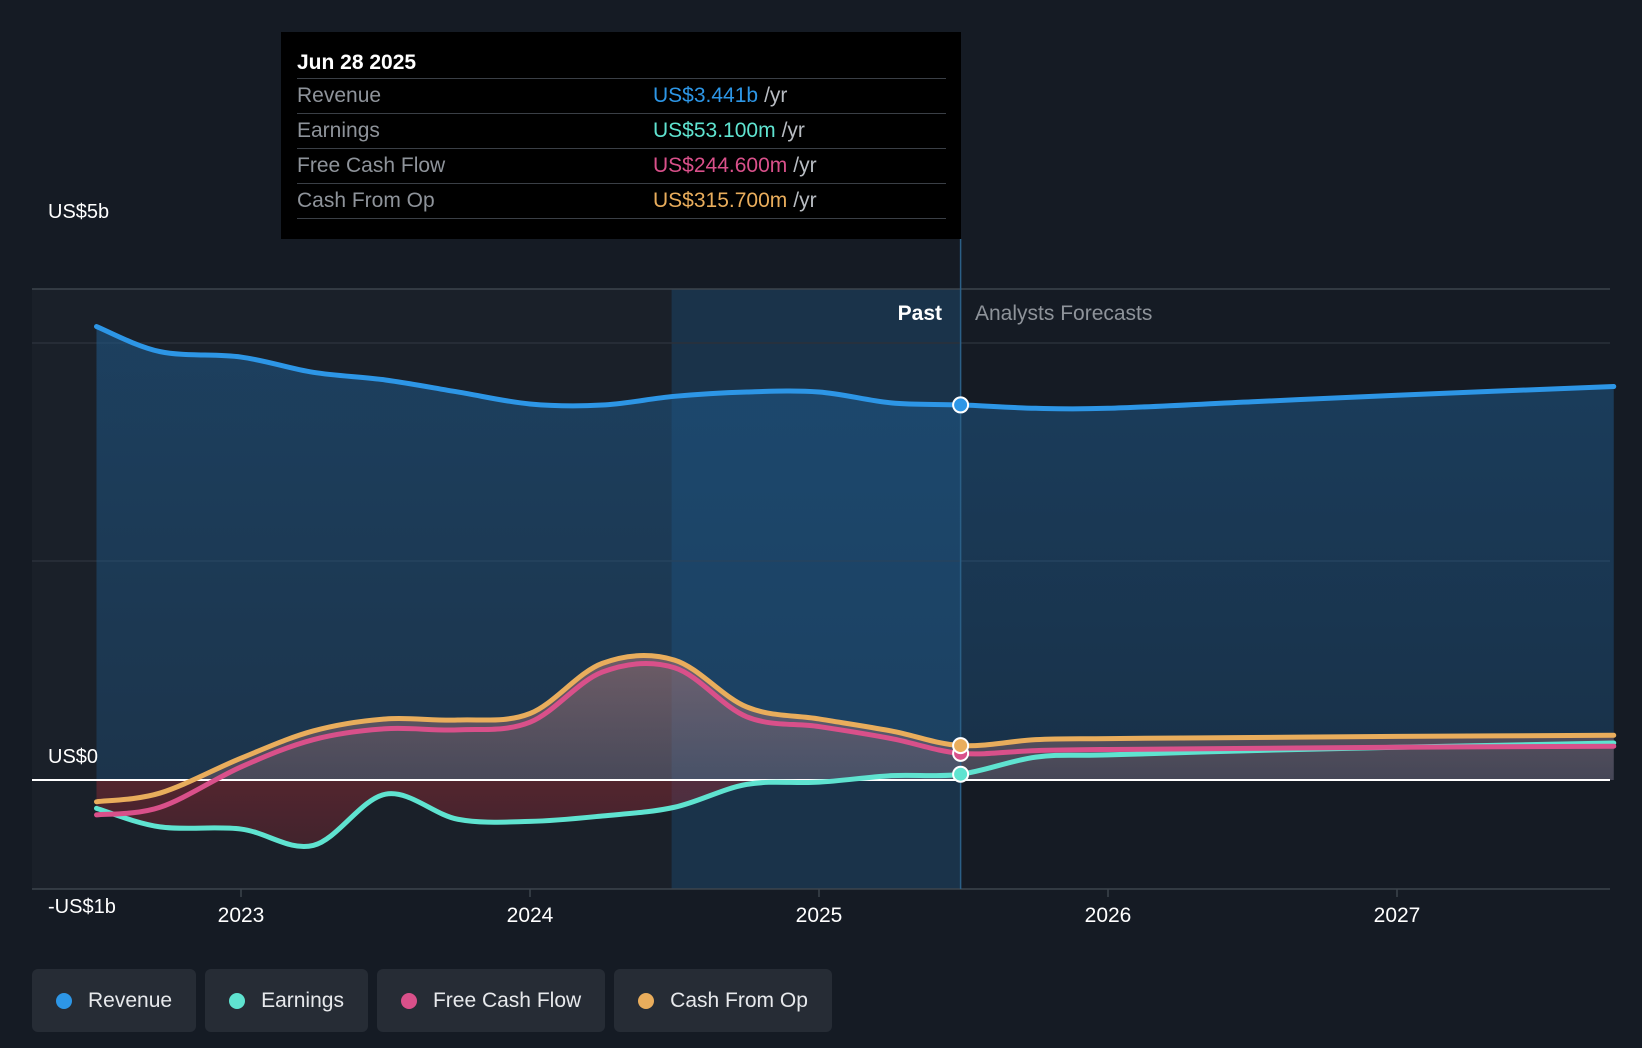 The image size is (1642, 1048). Describe the element at coordinates (714, 130) in the screenshot. I see `tooltip-value: US$53.100m` at that location.